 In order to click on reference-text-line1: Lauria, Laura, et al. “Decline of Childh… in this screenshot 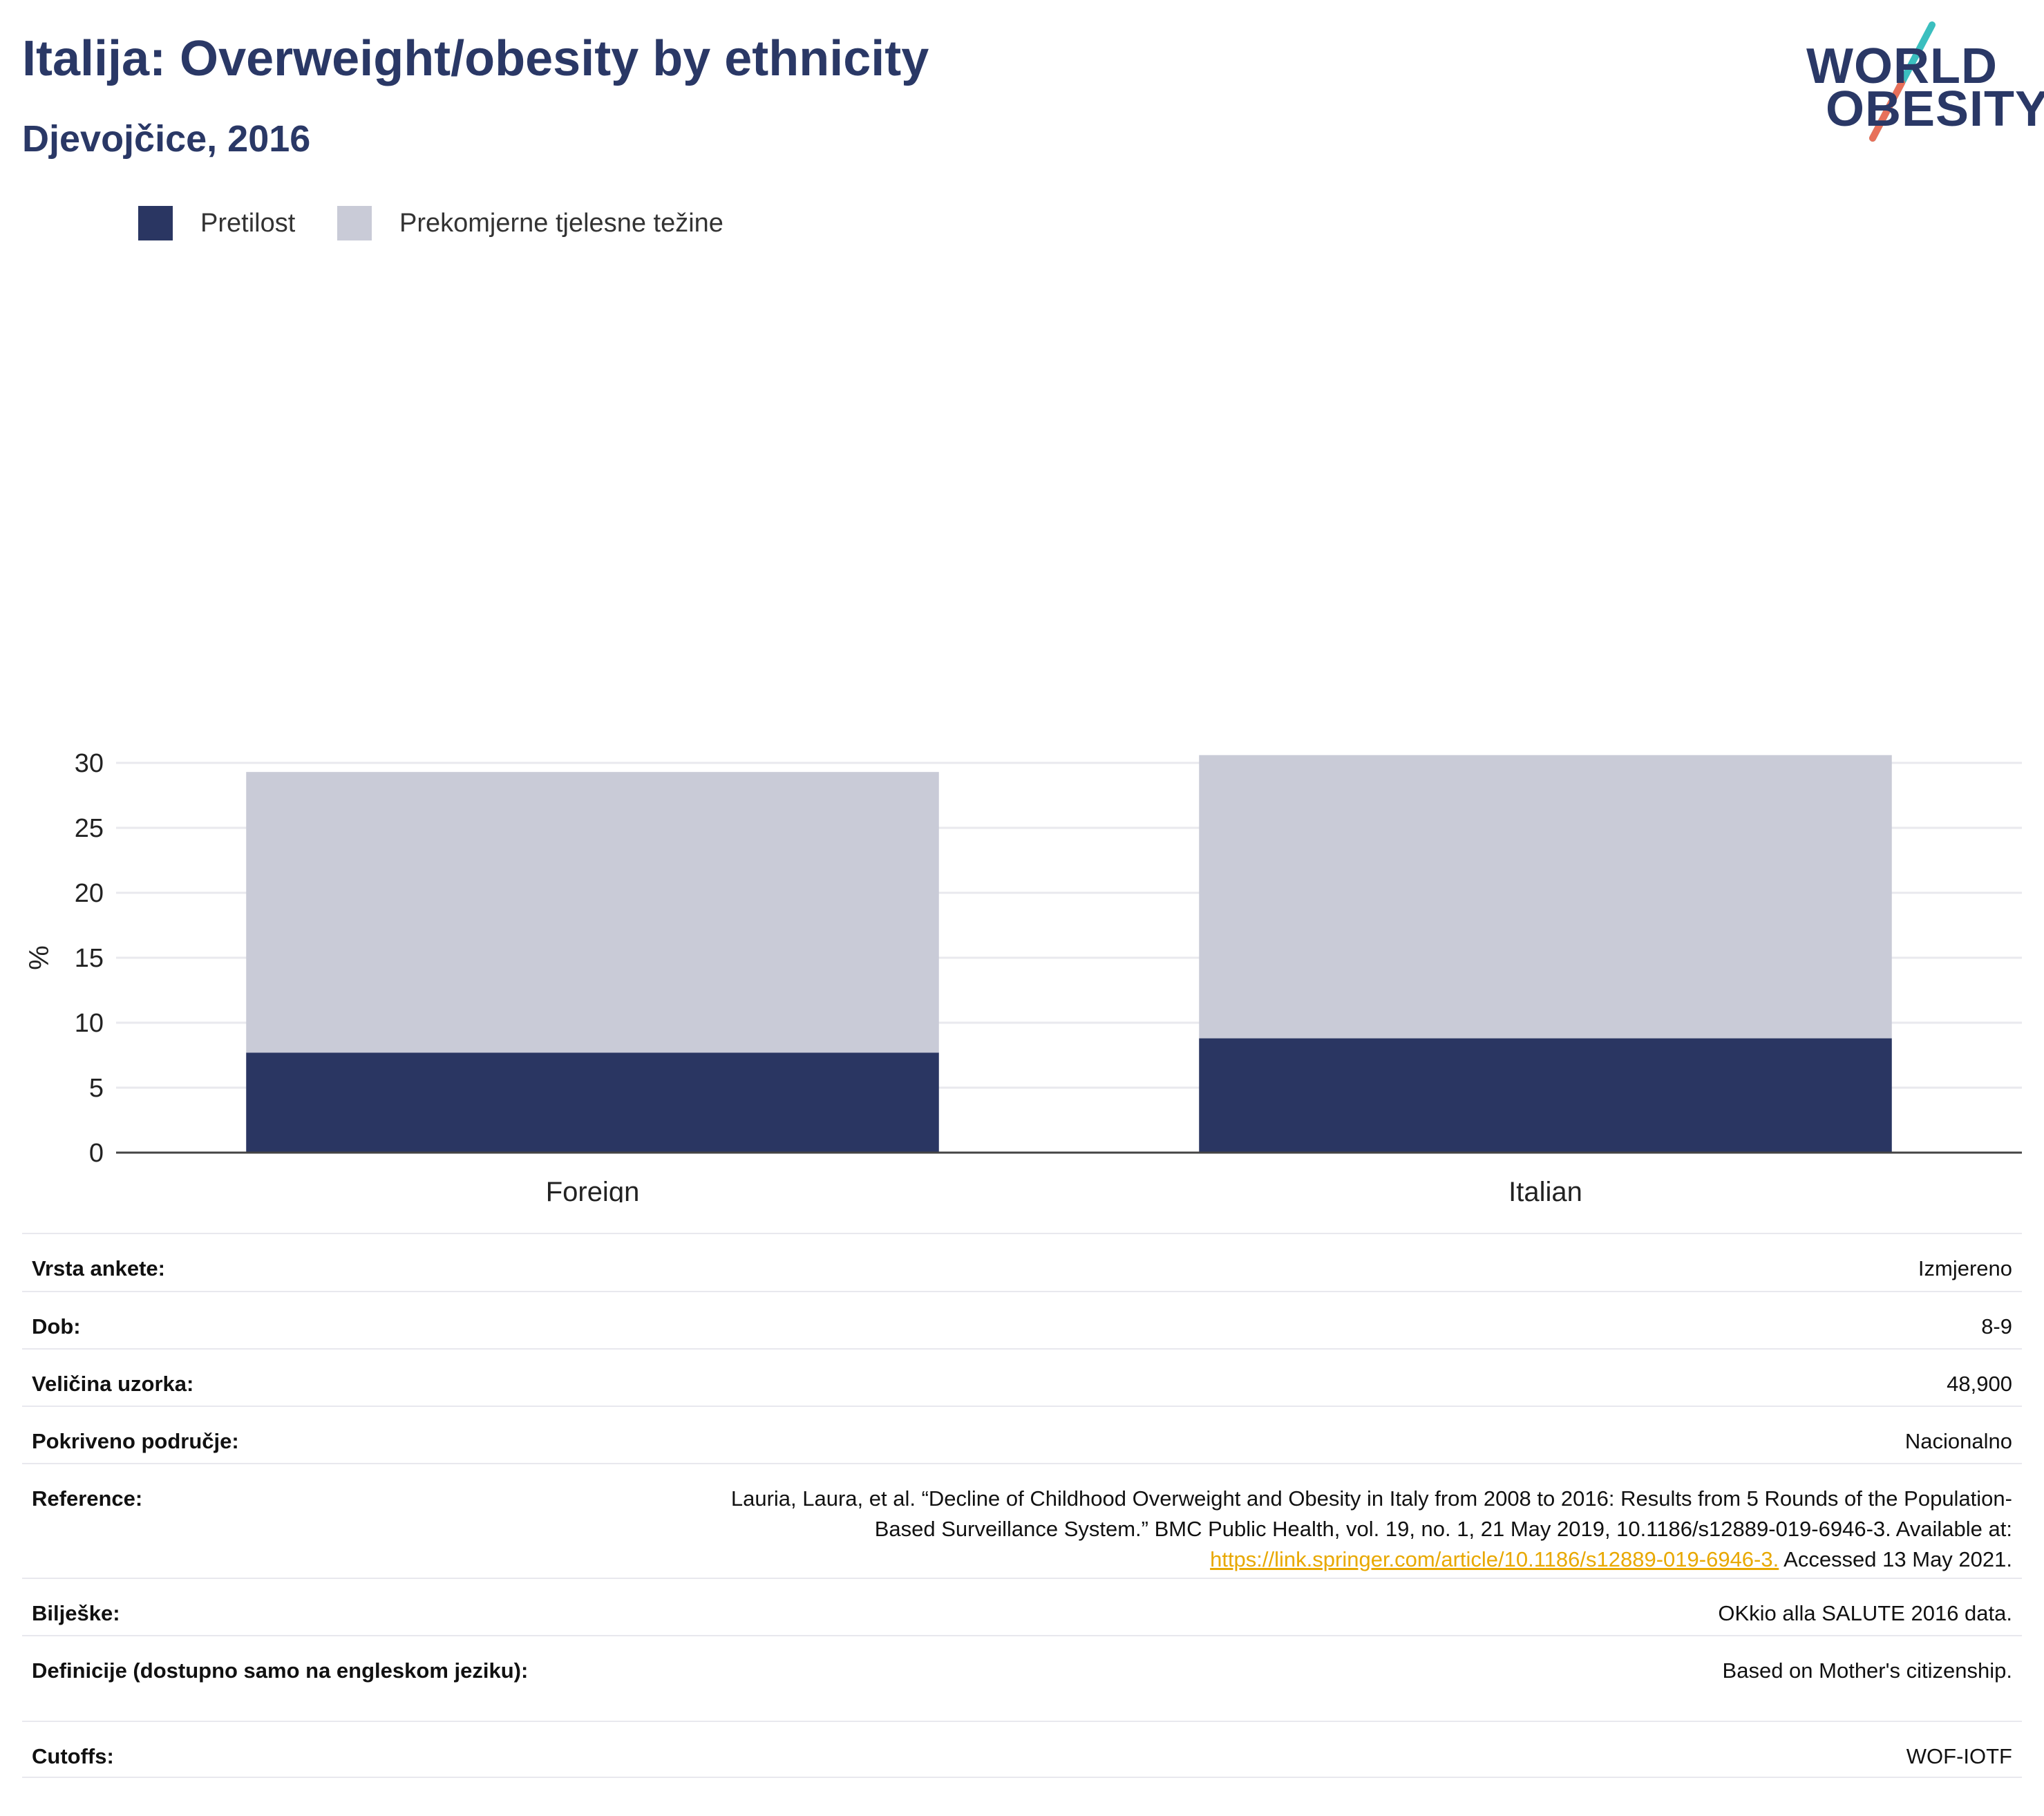, I will do `click(1371, 1498)`.